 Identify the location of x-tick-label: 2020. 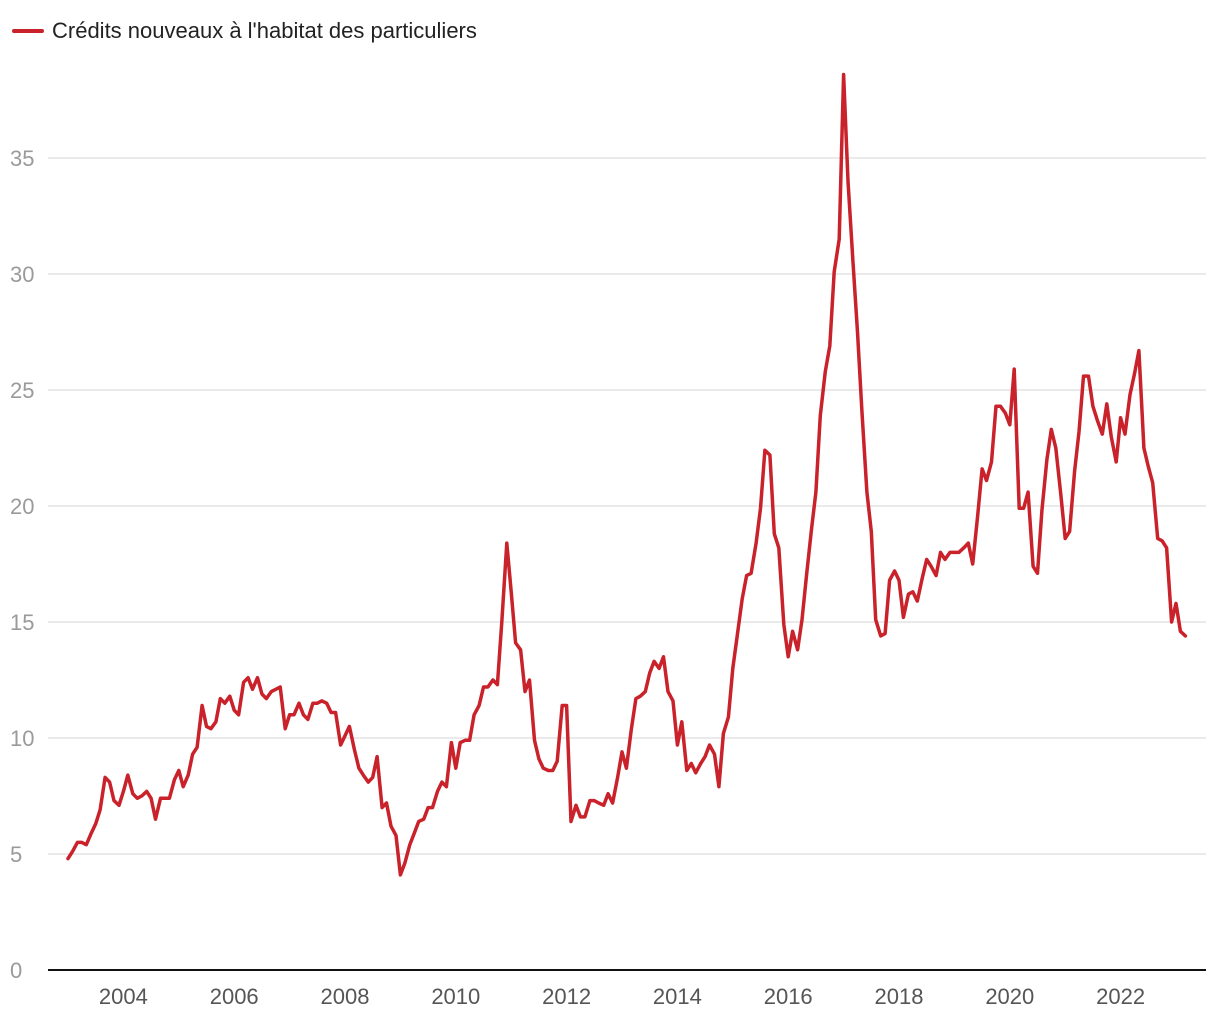
(1009, 996).